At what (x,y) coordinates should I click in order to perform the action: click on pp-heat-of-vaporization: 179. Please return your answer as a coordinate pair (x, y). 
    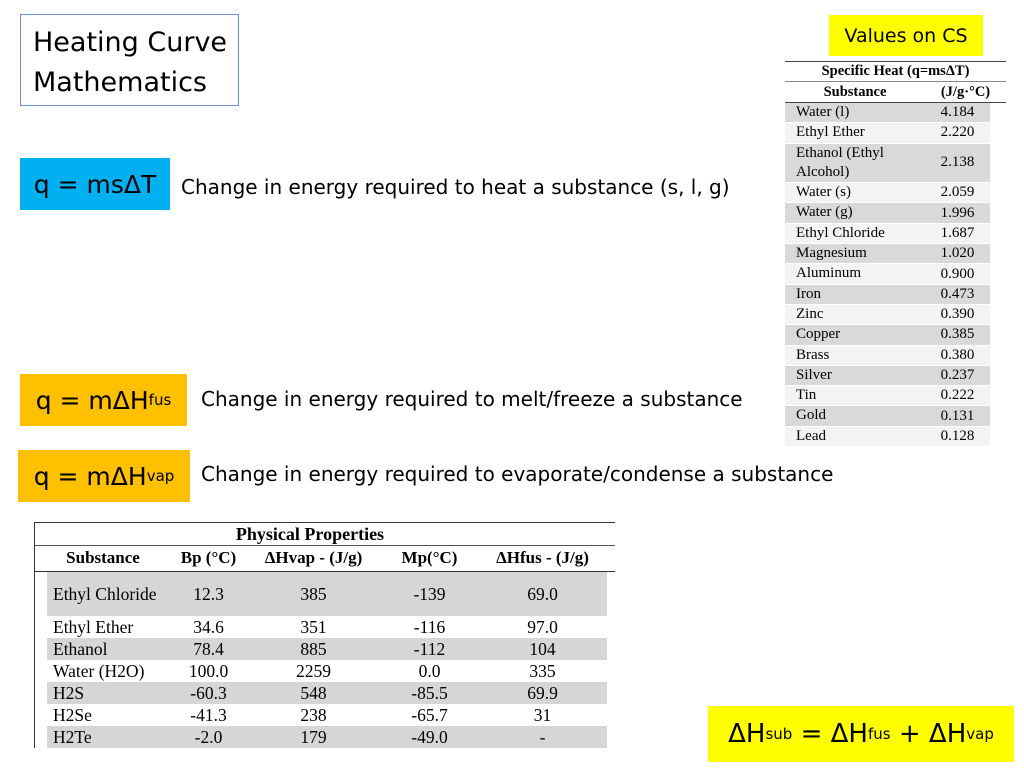
    Looking at the image, I should click on (313, 736).